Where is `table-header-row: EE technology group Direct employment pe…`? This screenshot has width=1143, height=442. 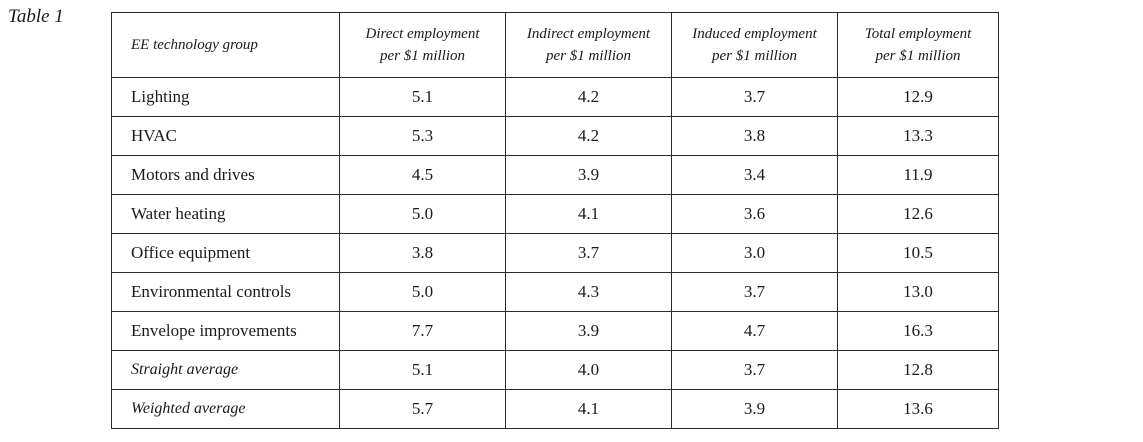 table-header-row: EE technology group Direct employment pe… is located at coordinates (555, 45).